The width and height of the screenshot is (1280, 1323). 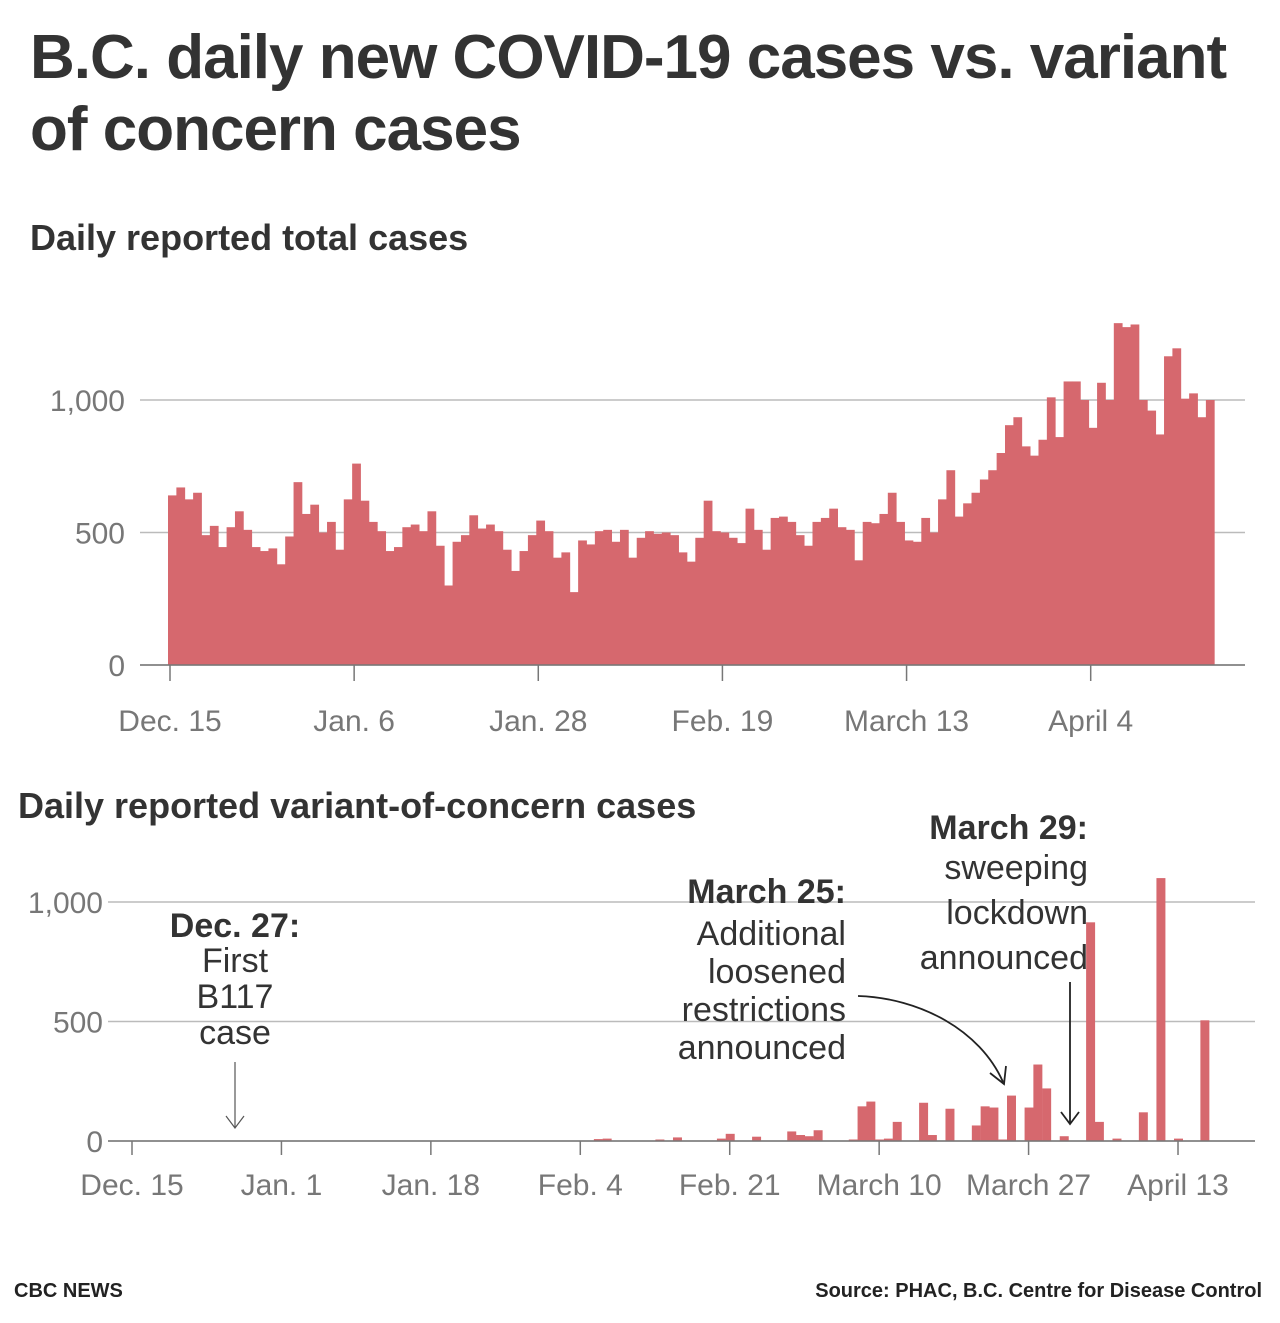 I want to click on x-tick-label: Feb. 4, so click(x=580, y=1185).